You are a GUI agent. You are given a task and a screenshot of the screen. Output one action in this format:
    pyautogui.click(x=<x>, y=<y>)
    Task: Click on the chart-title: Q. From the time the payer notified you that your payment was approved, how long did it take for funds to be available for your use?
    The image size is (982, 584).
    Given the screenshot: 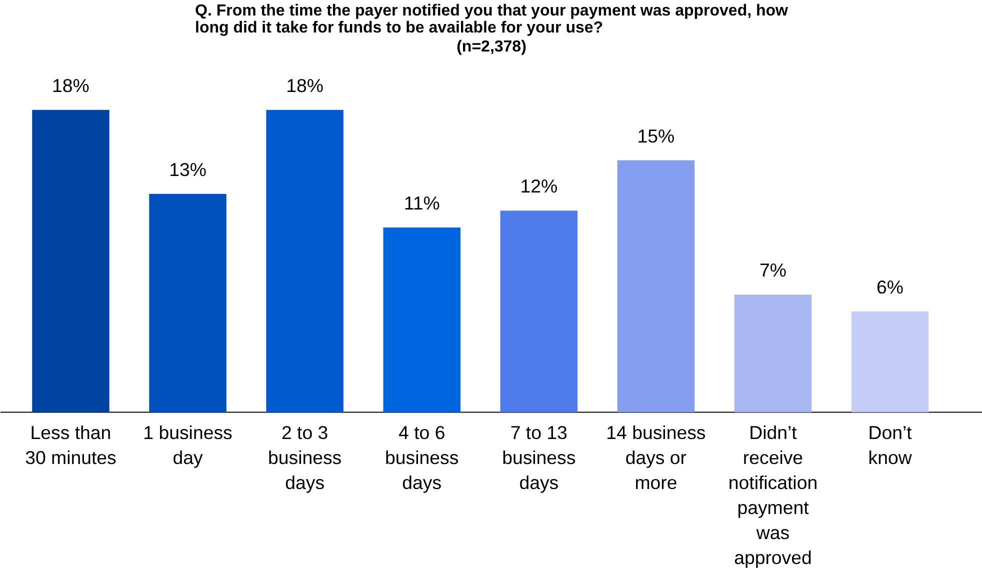 What is the action you would take?
    pyautogui.click(x=492, y=19)
    